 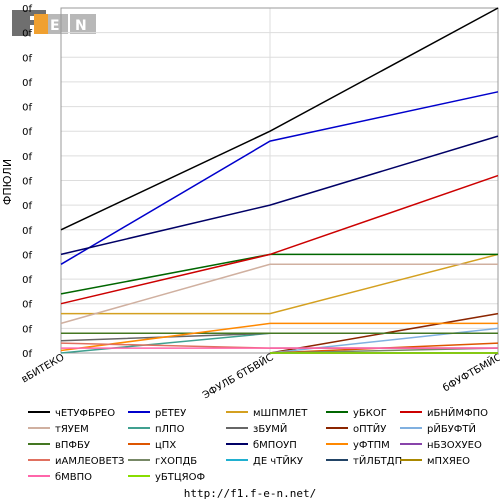 I want to click on legend-label: зБУМЙ, so click(x=270, y=428).